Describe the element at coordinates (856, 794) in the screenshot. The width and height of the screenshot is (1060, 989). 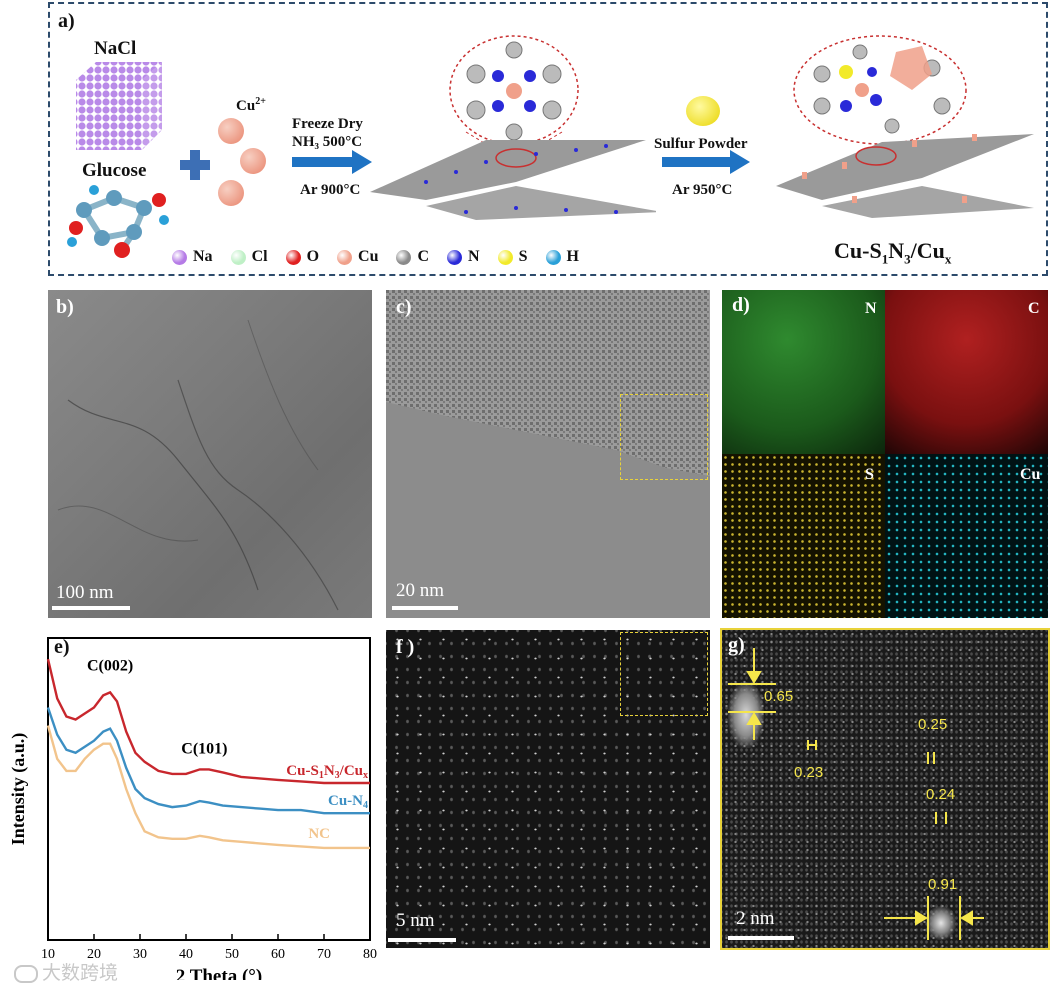
I see `measurement-markers` at that location.